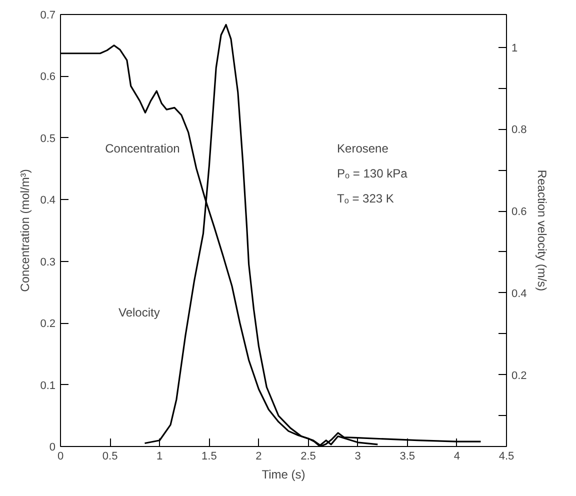 The image size is (576, 496). What do you see at coordinates (159, 456) in the screenshot?
I see `x-tick-label: 1` at bounding box center [159, 456].